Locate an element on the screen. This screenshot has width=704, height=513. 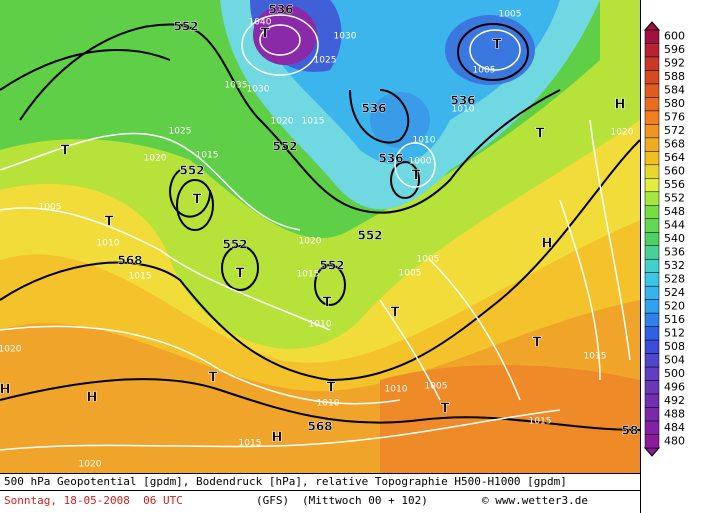
map-label: 1025 is located at coordinates (325, 61).